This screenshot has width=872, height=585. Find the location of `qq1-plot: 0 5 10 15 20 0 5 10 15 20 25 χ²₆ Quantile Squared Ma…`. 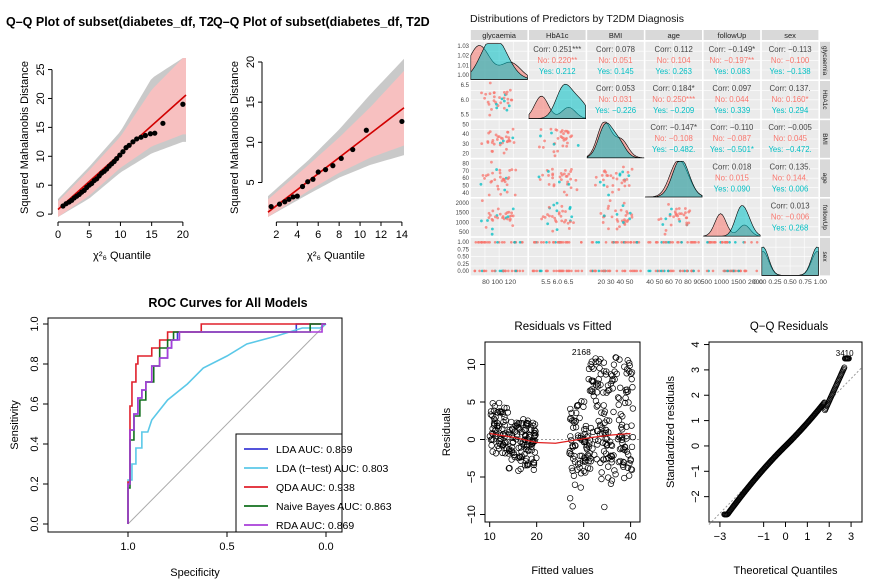

qq1-plot: 0 5 10 15 20 0 5 10 15 20 25 χ²₆ Quantile Squared Ma… is located at coordinates (104, 160).